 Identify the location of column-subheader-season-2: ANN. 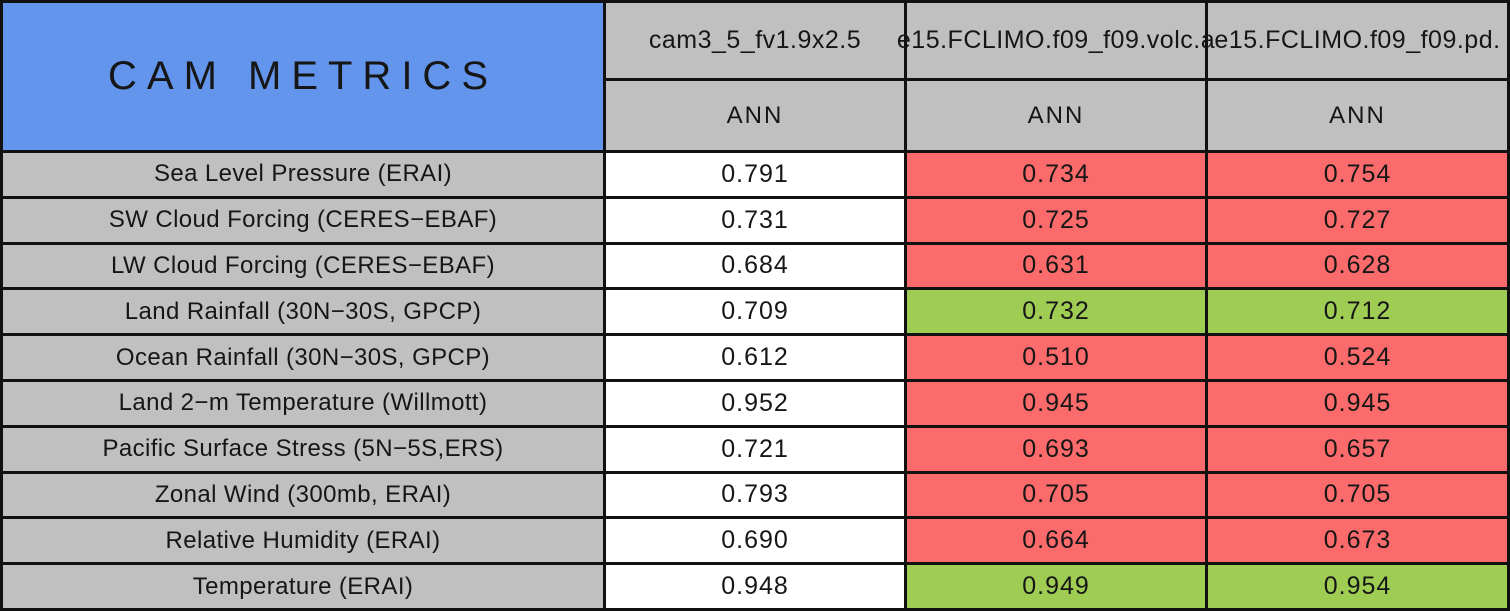
(1056, 115).